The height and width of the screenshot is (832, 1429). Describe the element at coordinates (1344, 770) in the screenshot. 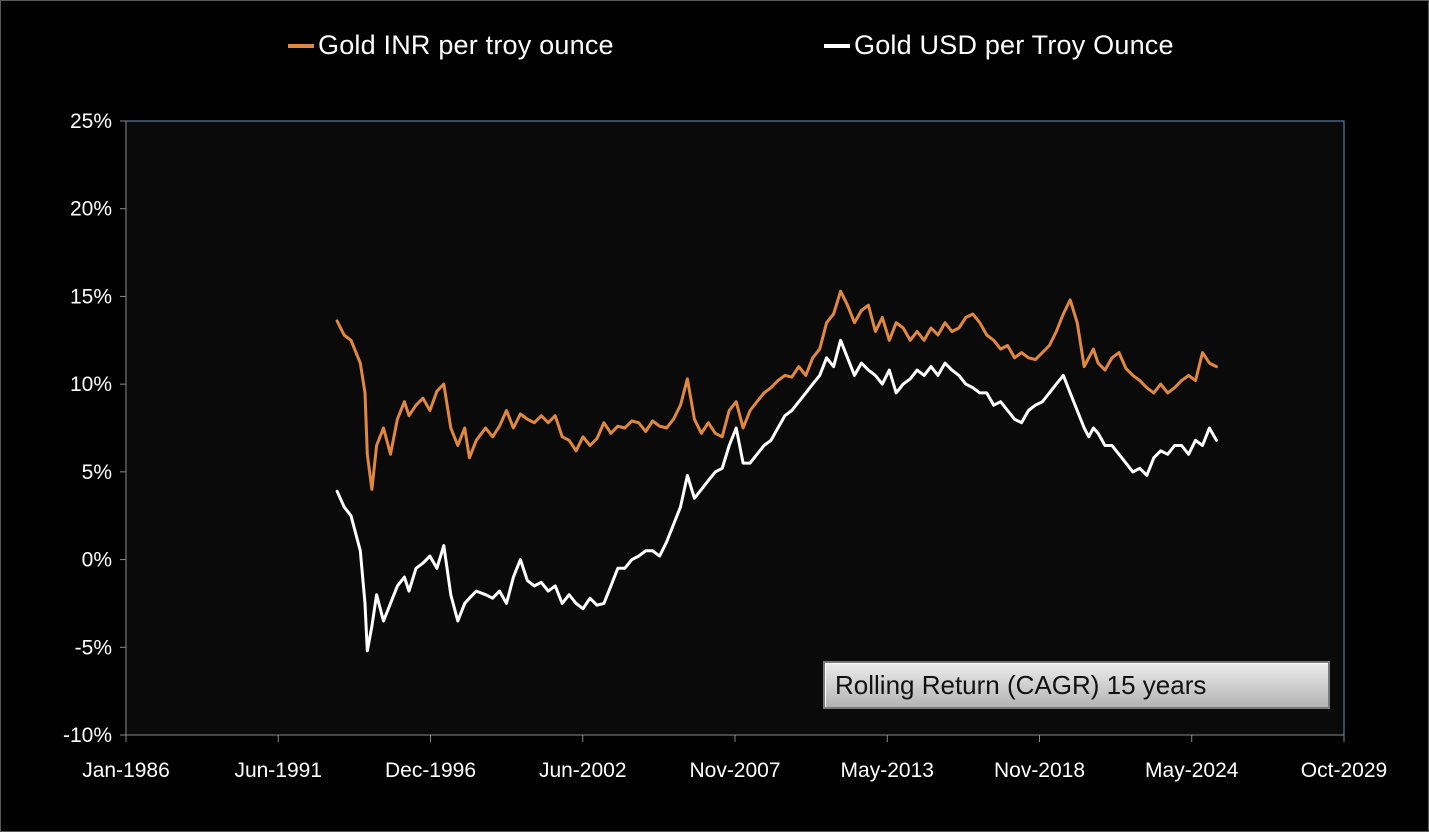

I see `x-tick-label: Oct-2029` at that location.